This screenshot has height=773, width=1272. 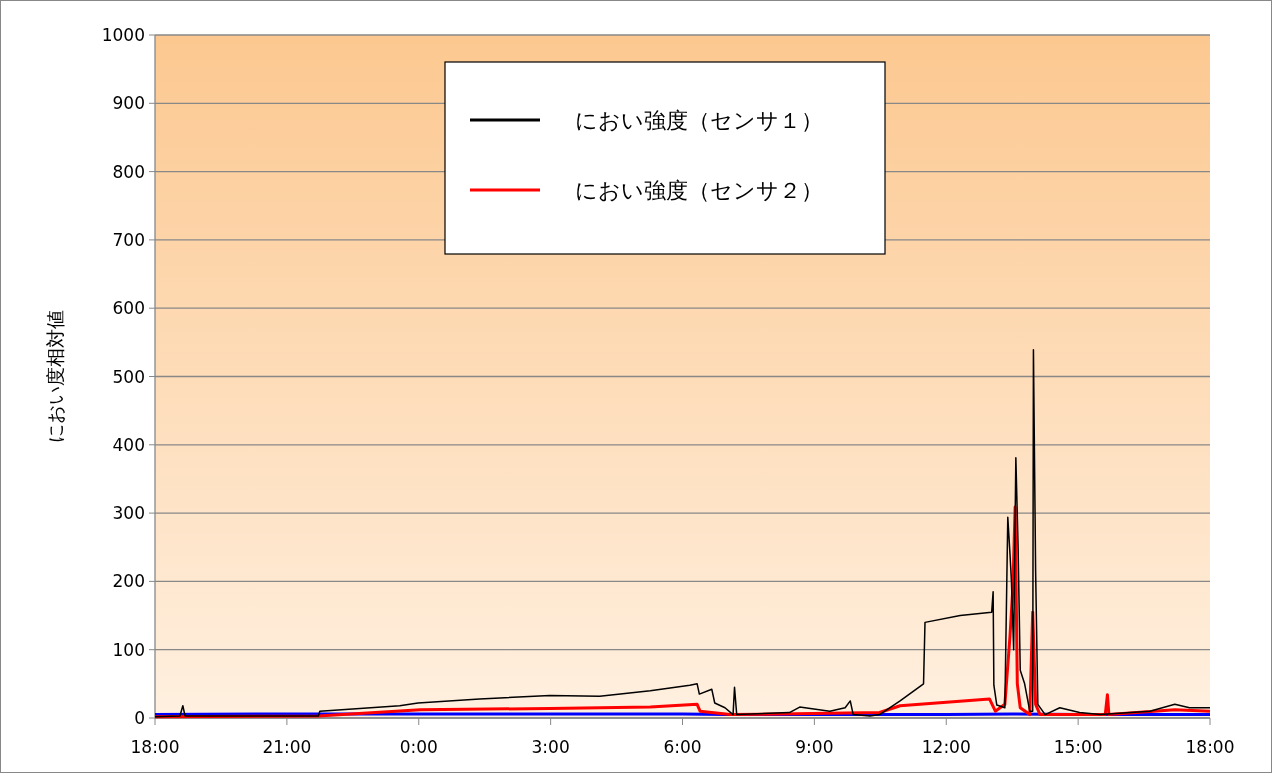 What do you see at coordinates (682, 747) in the screenshot?
I see `x-tick-label: 6:00` at bounding box center [682, 747].